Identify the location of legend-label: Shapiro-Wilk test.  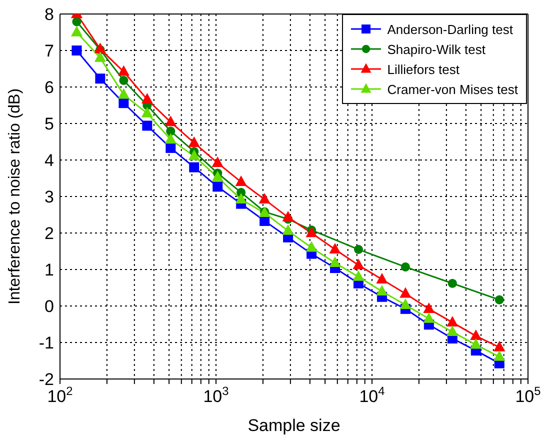
(436, 49).